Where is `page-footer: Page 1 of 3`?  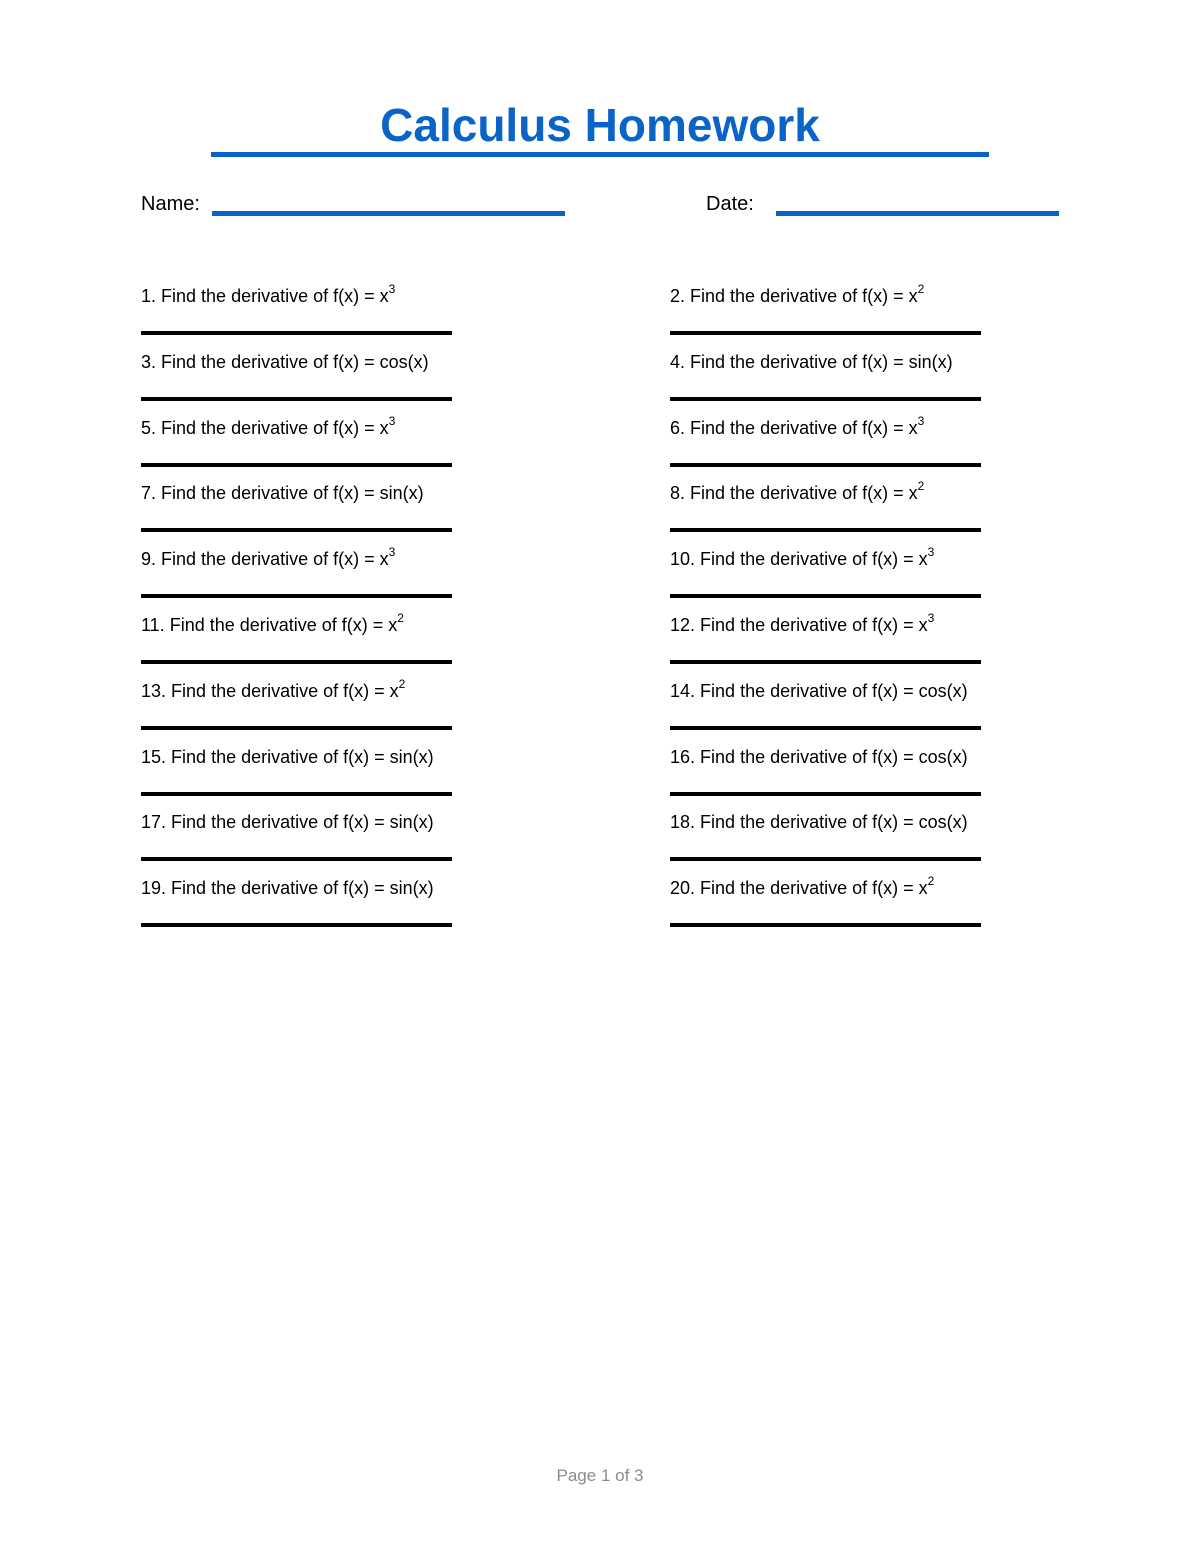
page-footer: Page 1 of 3 is located at coordinates (600, 1475).